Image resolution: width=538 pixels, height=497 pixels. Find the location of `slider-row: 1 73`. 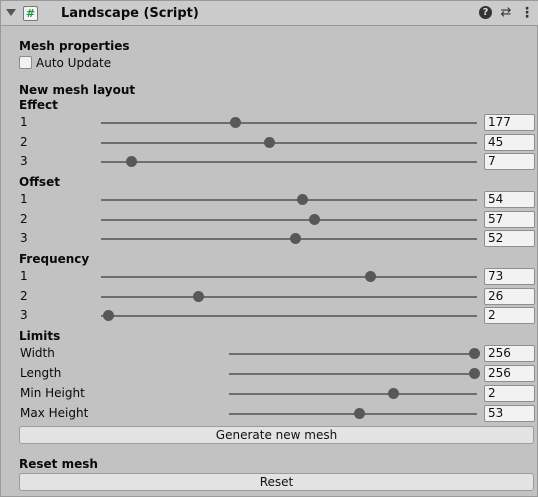

slider-row: 1 73 is located at coordinates (269, 276).